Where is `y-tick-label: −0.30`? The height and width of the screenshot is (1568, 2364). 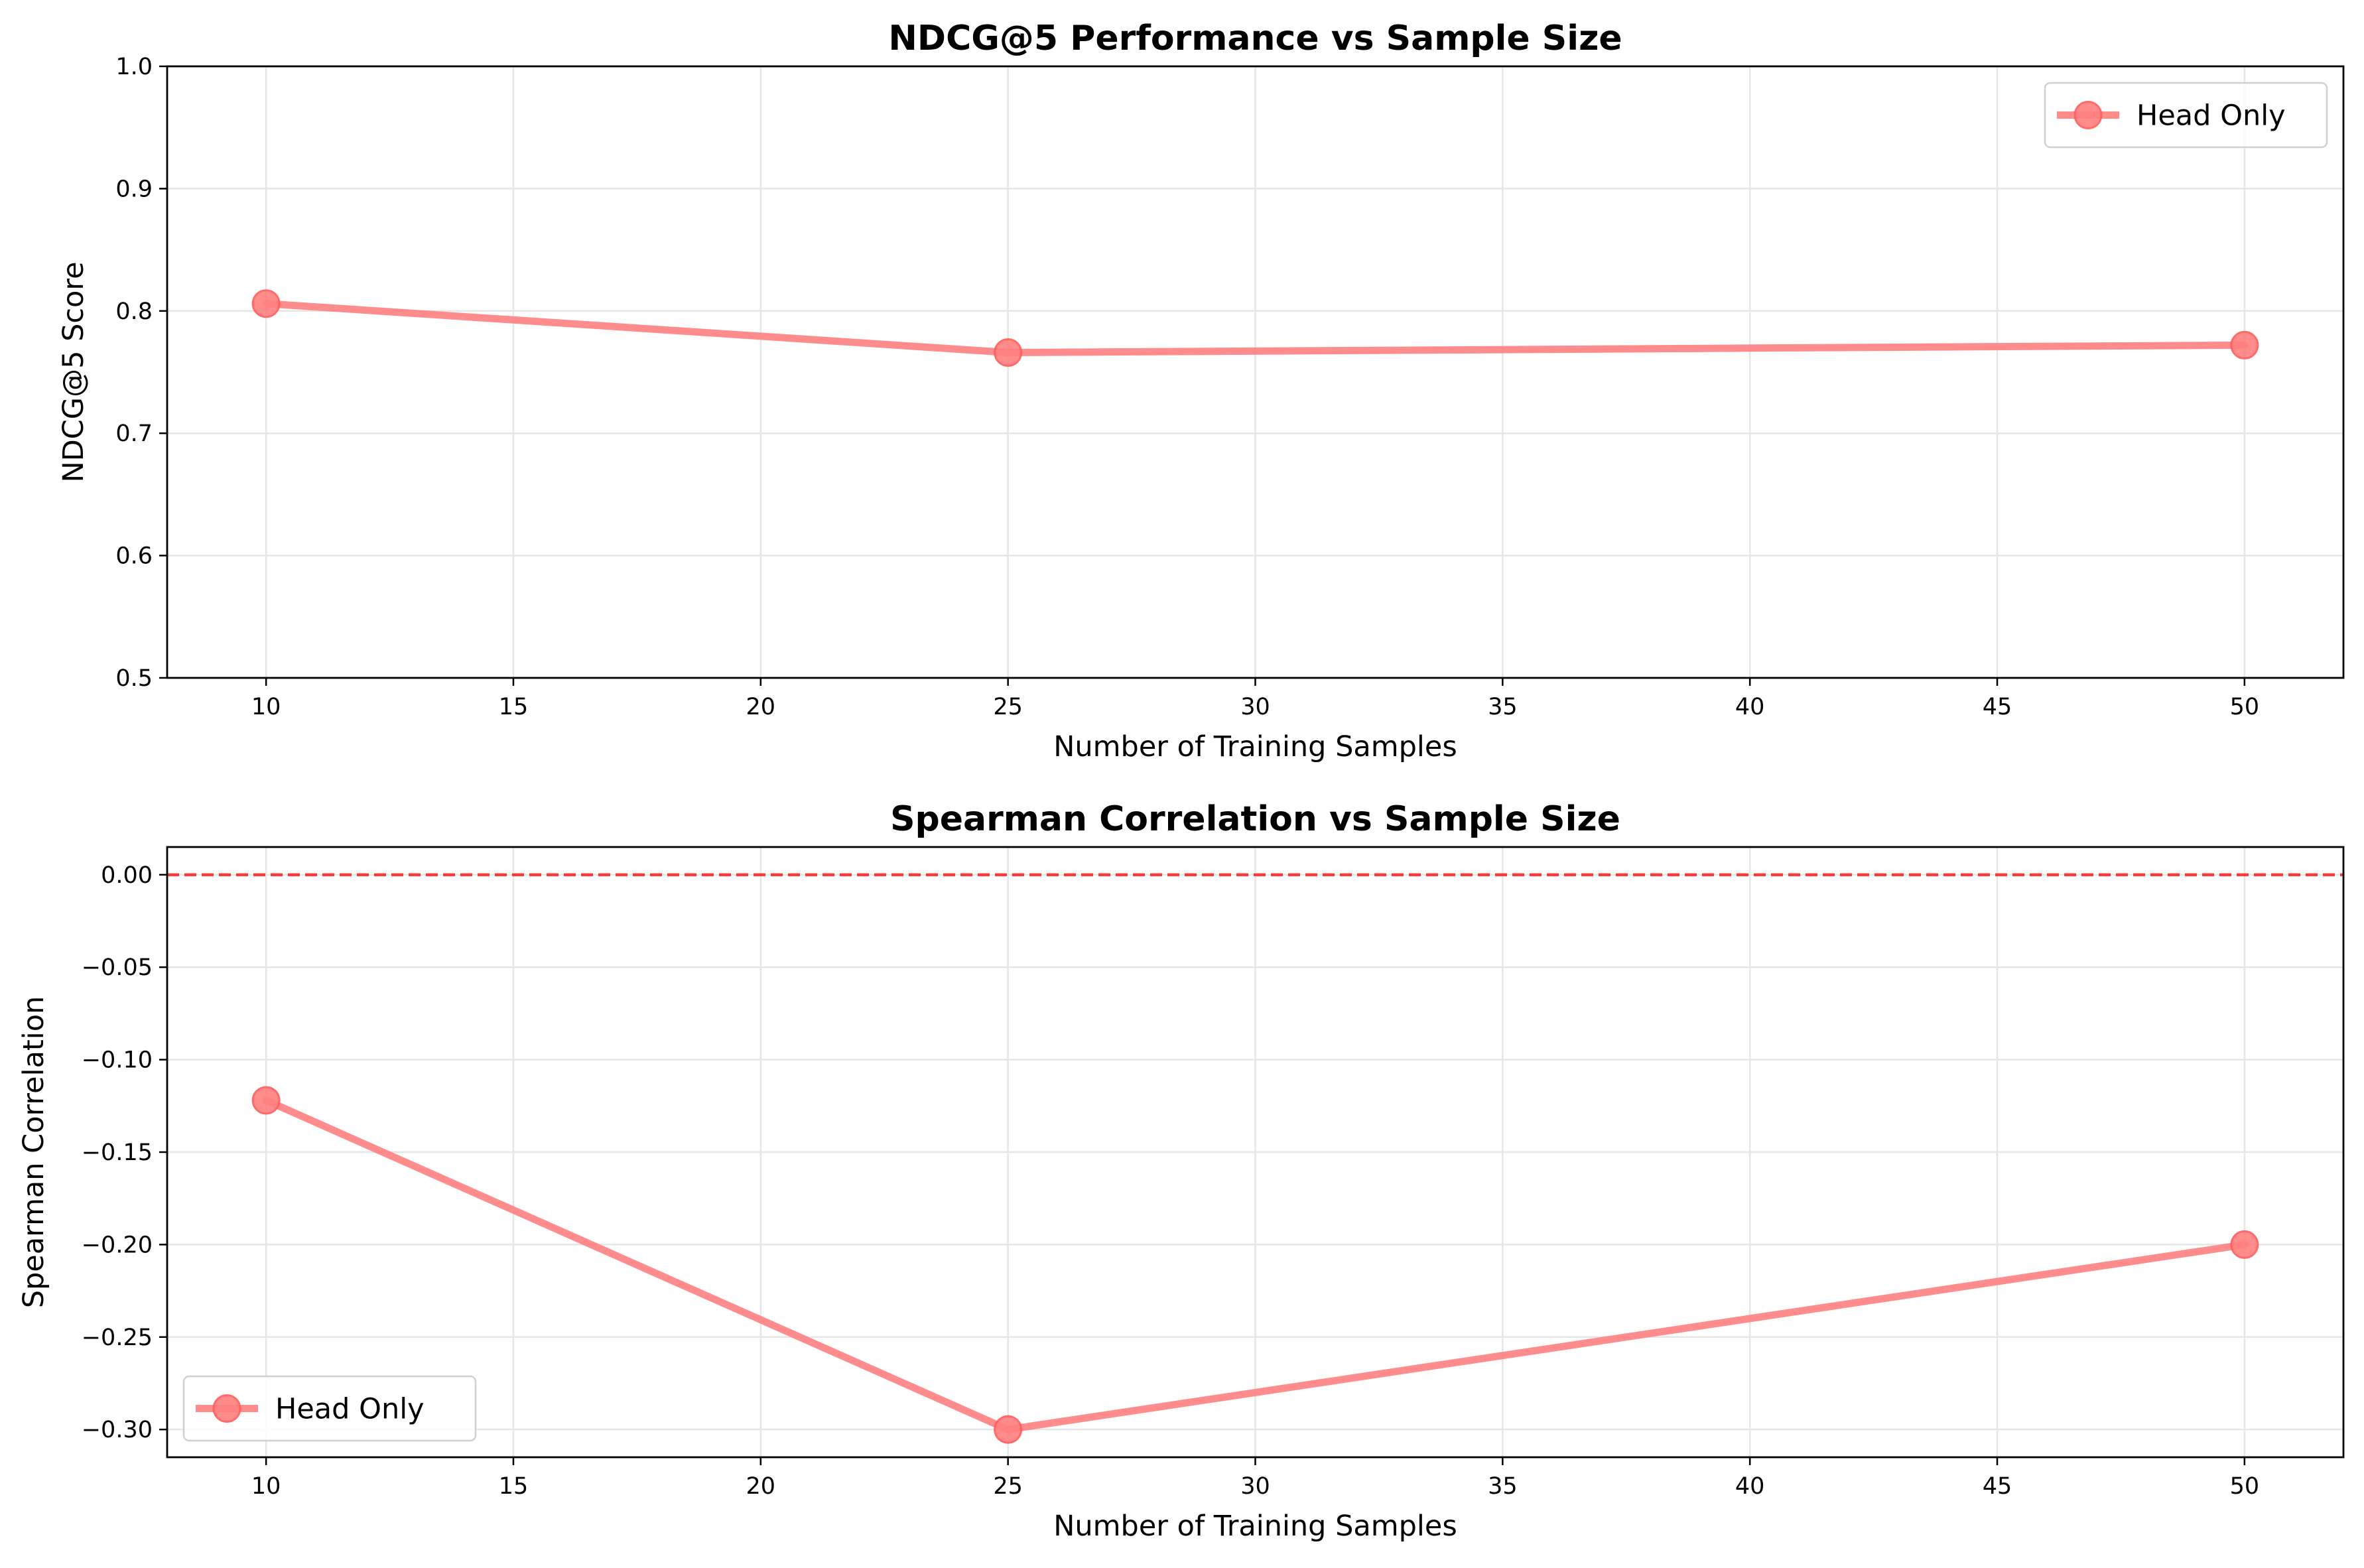 y-tick-label: −0.30 is located at coordinates (117, 1430).